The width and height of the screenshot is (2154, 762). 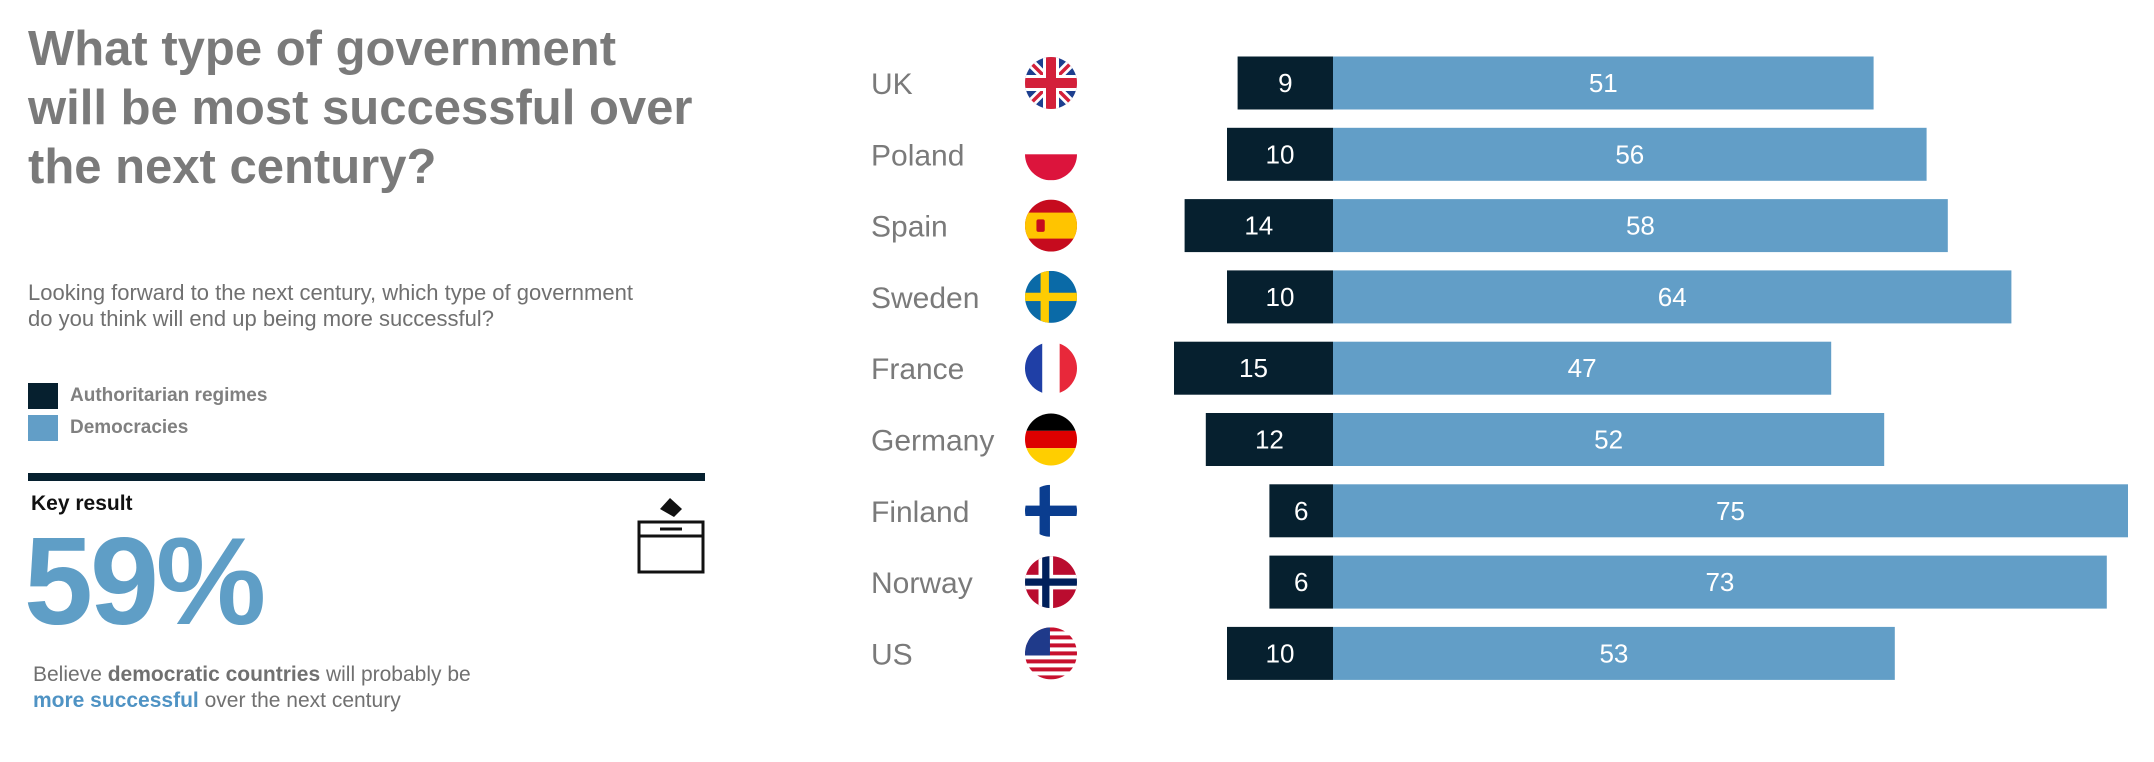 What do you see at coordinates (1051, 439) in the screenshot?
I see `germany-flag-icon` at bounding box center [1051, 439].